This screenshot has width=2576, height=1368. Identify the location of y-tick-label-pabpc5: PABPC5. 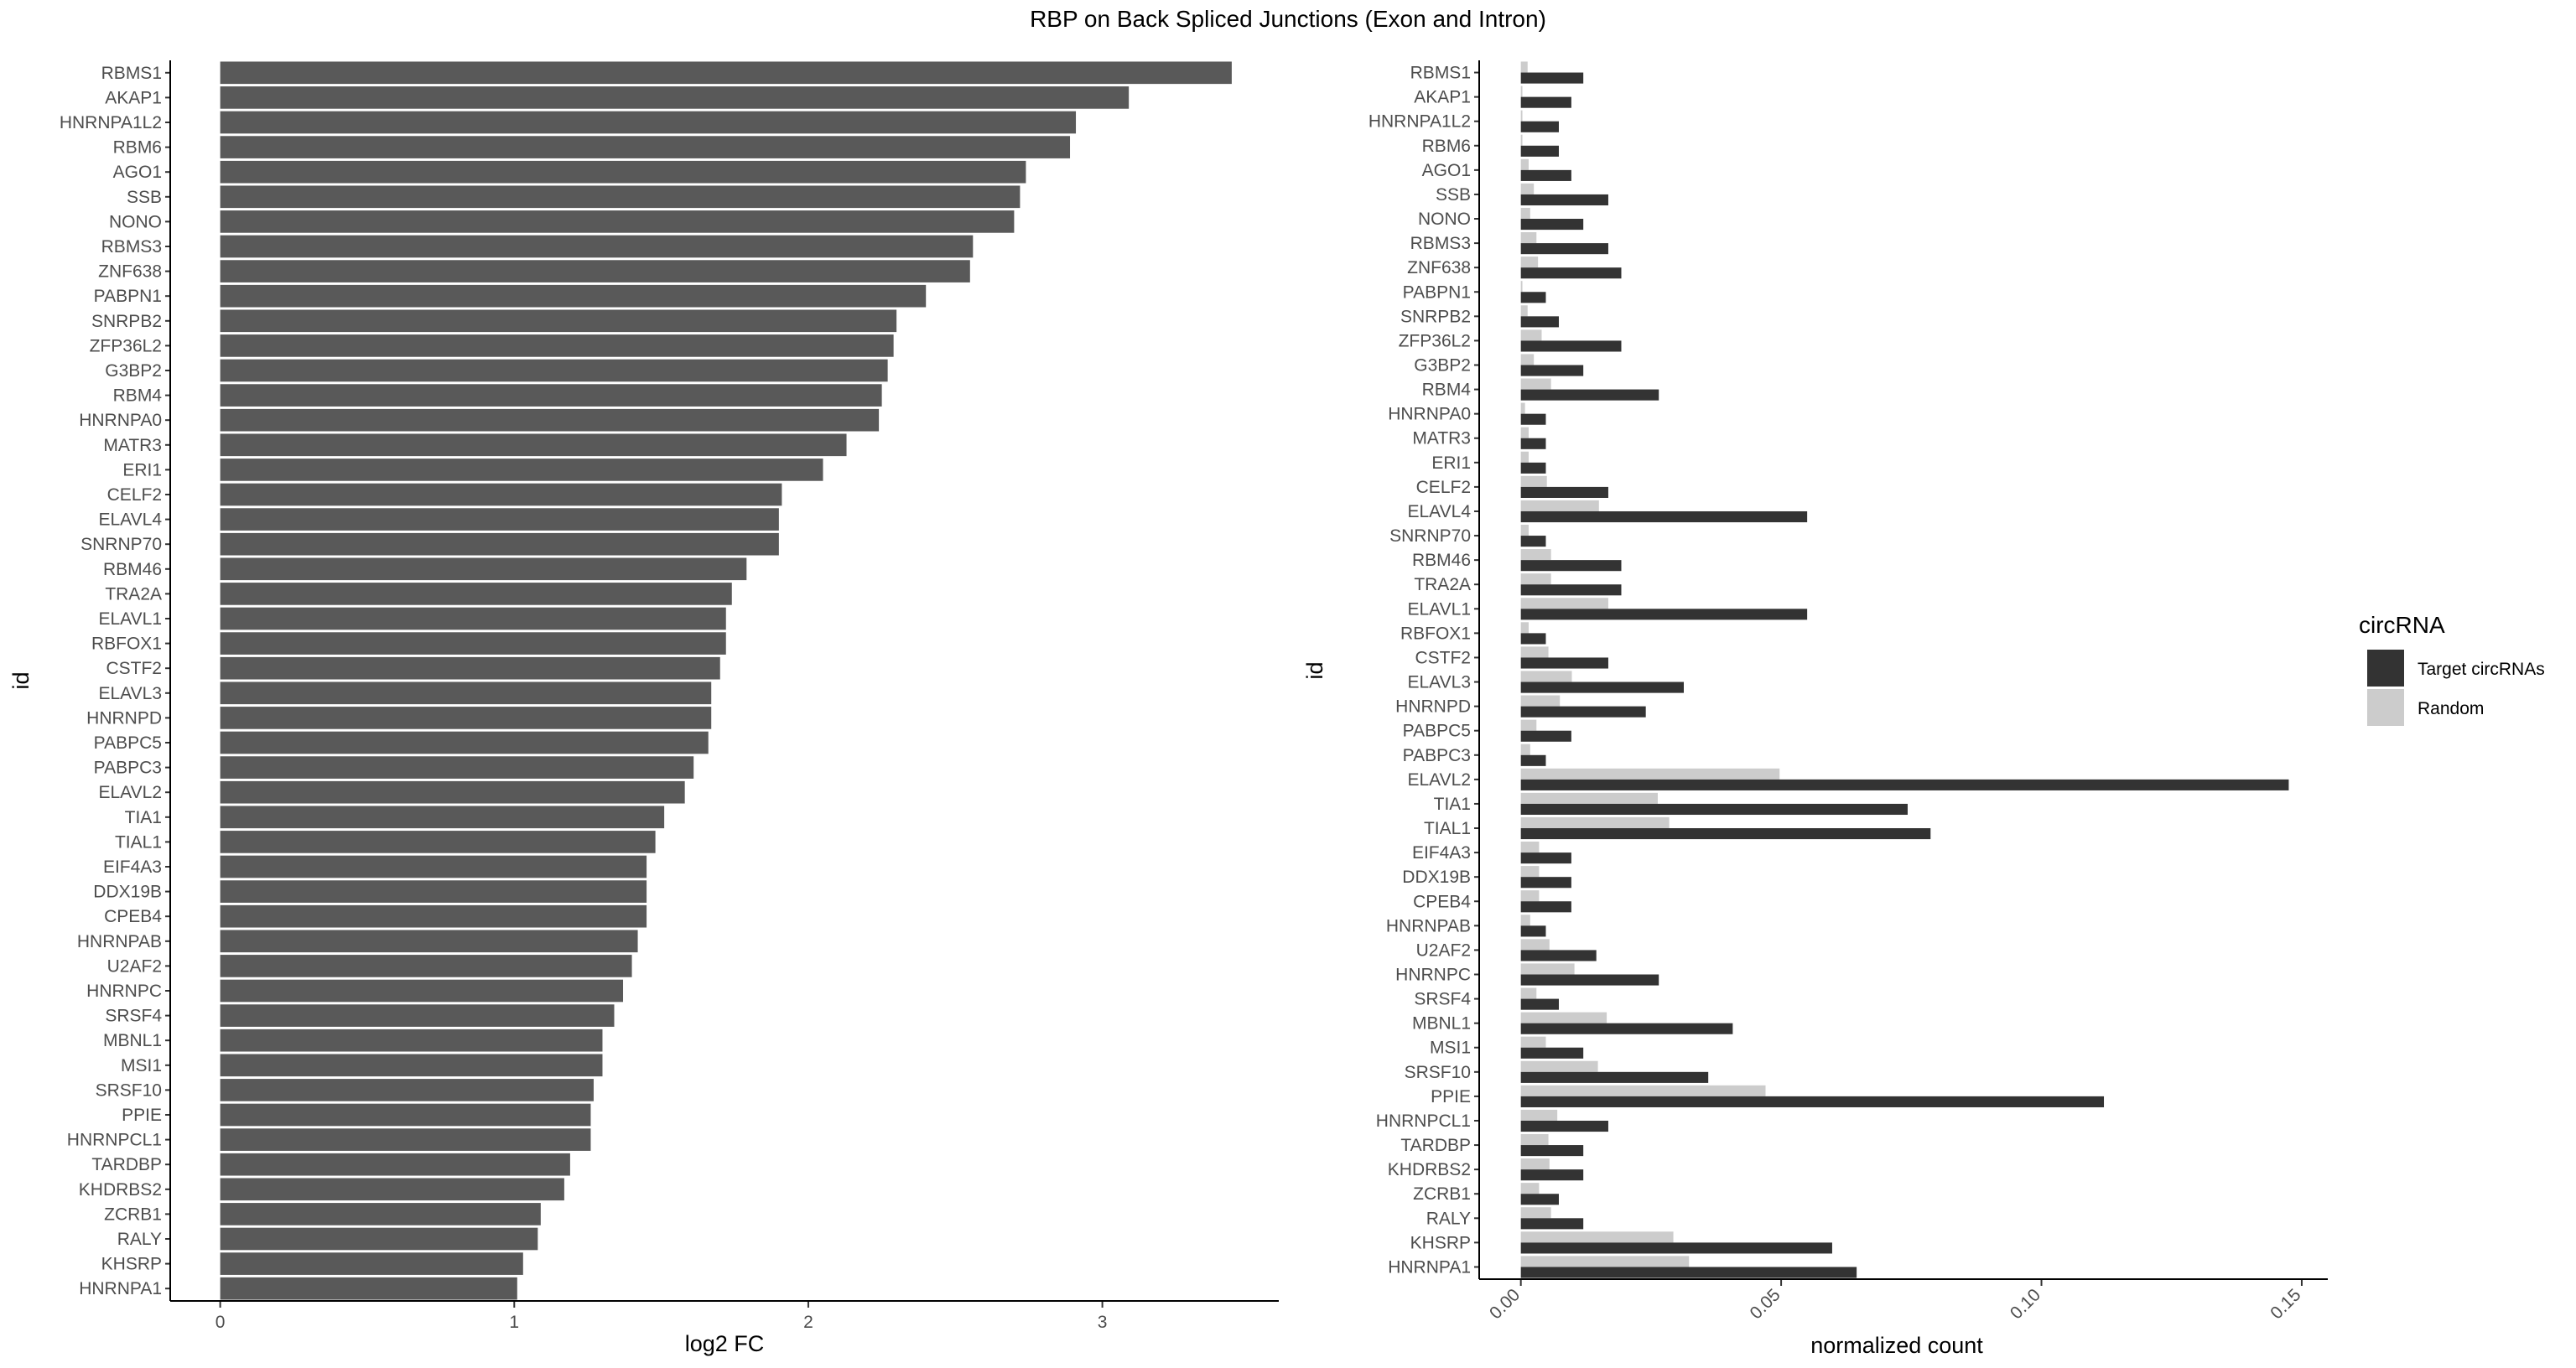
(128, 743).